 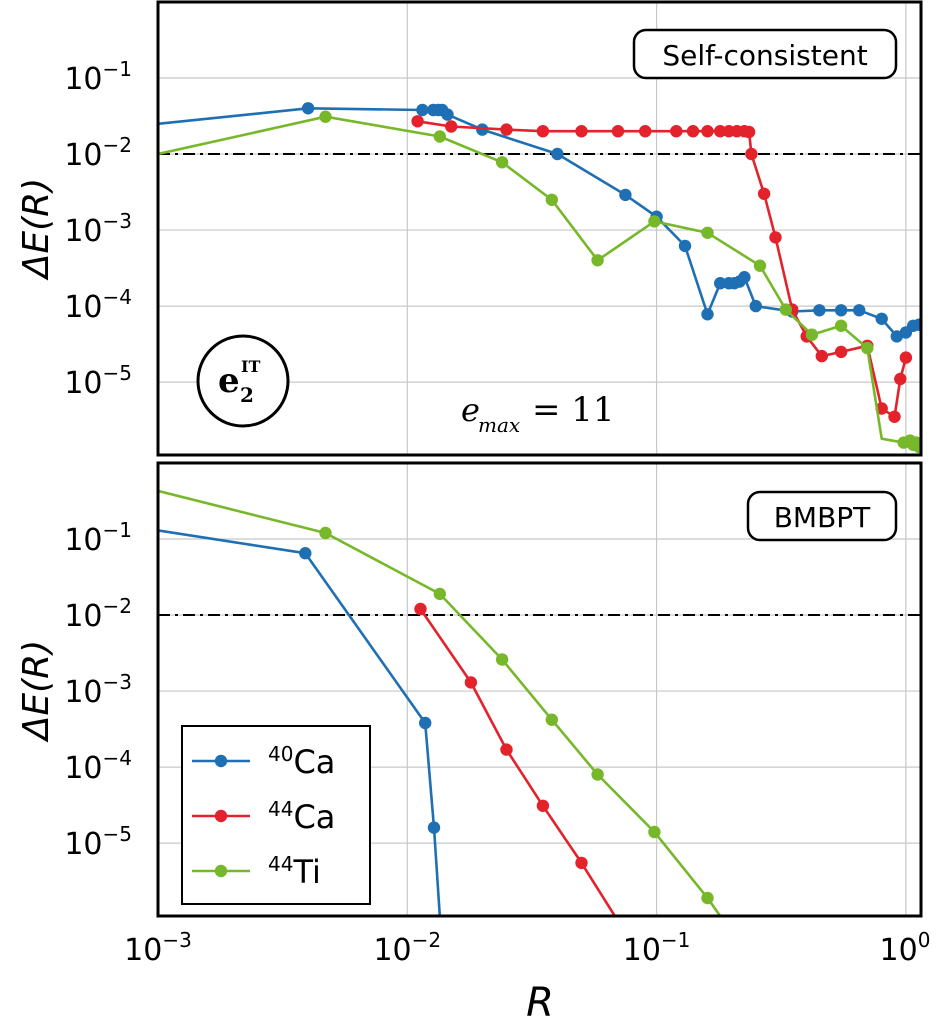 What do you see at coordinates (176, 940) in the screenshot?
I see `x-tick-label-exponent: −3` at bounding box center [176, 940].